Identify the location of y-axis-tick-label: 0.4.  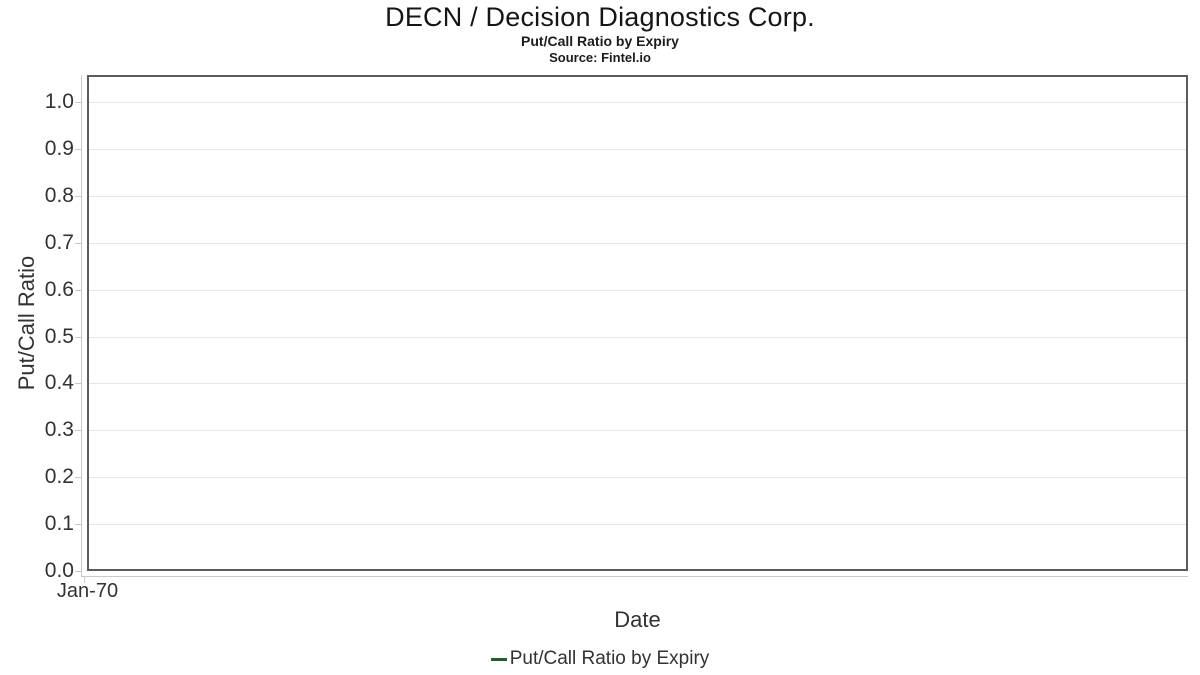
(59, 382).